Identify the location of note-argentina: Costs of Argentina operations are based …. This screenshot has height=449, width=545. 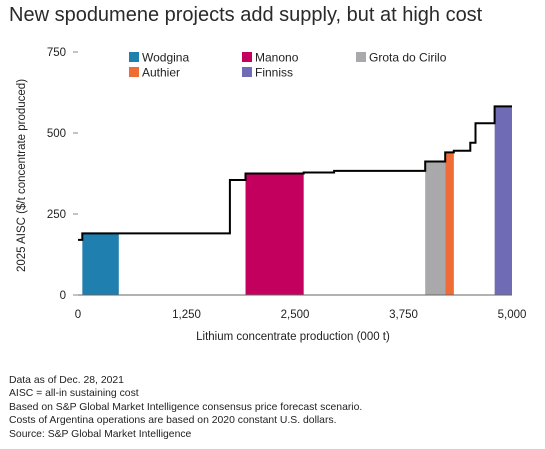
(173, 421).